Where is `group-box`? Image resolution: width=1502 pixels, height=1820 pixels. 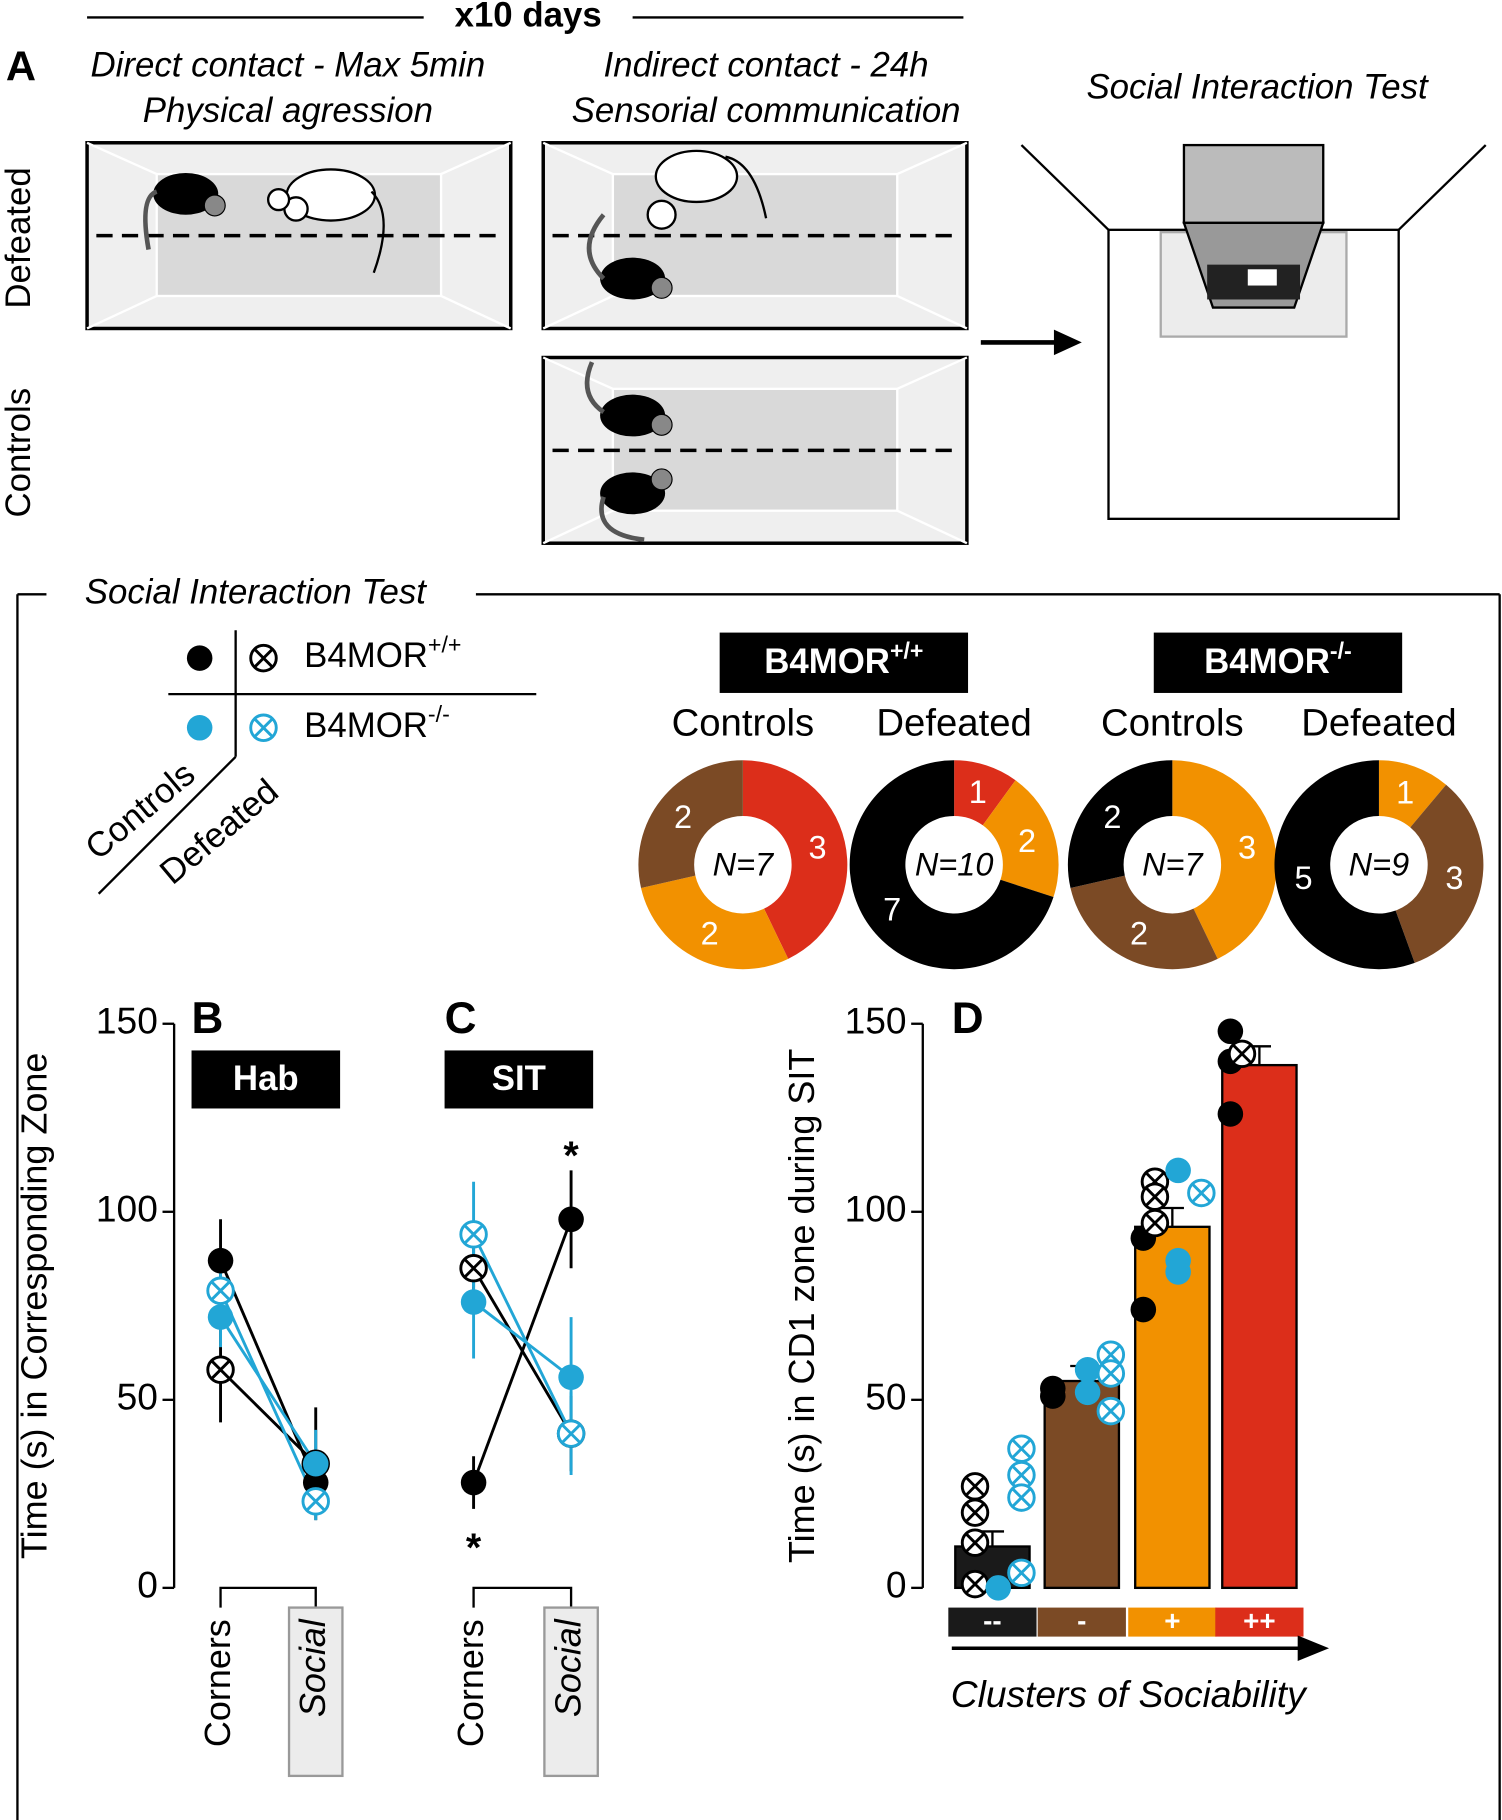 group-box is located at coordinates (844, 662).